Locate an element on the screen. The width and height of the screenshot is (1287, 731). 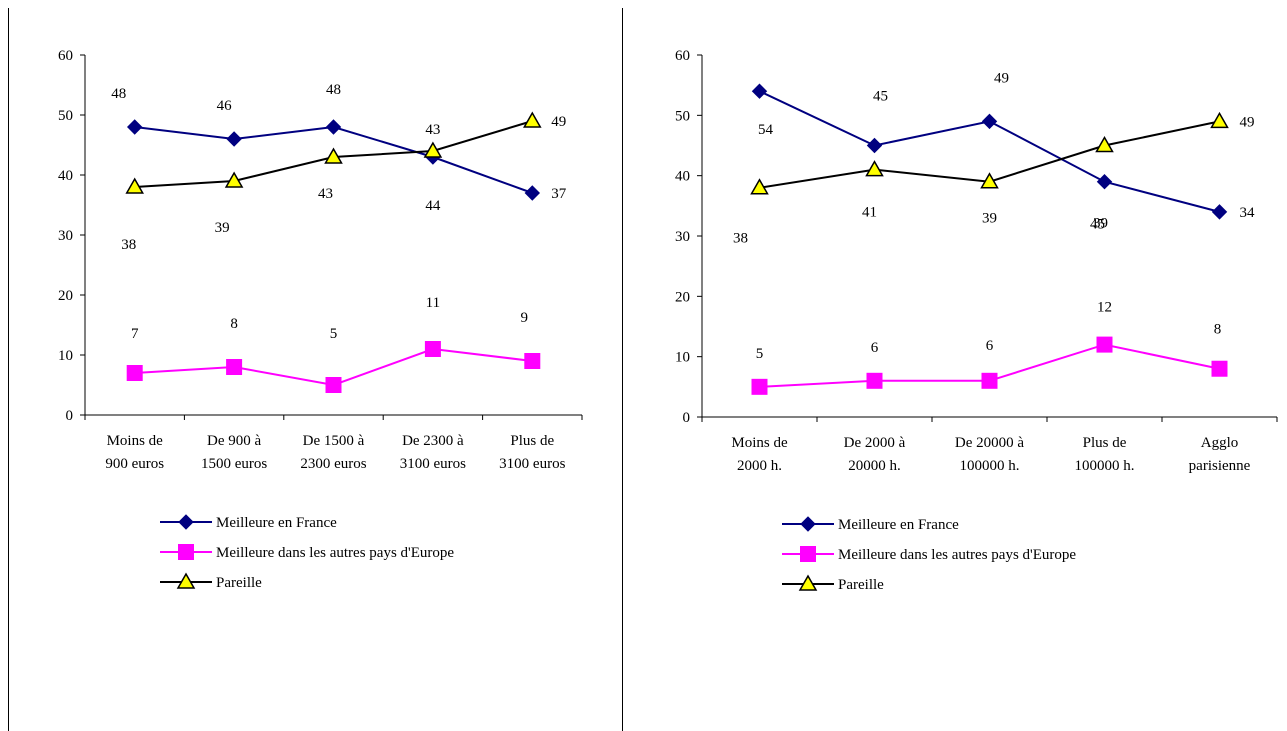
x-tick-label: 20000 h. is located at coordinates (874, 466).